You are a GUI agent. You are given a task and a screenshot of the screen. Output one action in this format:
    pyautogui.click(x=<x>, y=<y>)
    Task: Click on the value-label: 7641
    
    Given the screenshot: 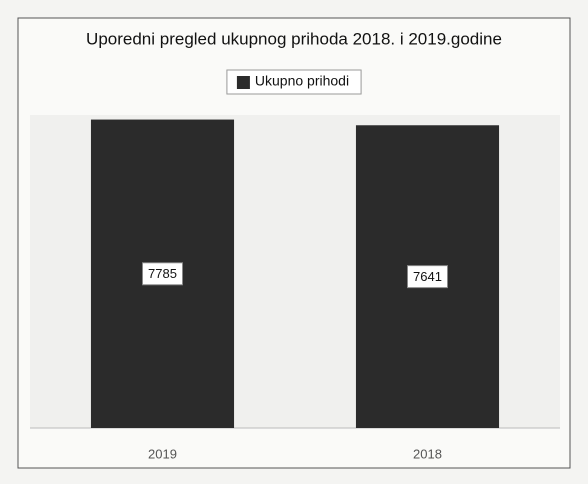 What is the action you would take?
    pyautogui.click(x=427, y=276)
    